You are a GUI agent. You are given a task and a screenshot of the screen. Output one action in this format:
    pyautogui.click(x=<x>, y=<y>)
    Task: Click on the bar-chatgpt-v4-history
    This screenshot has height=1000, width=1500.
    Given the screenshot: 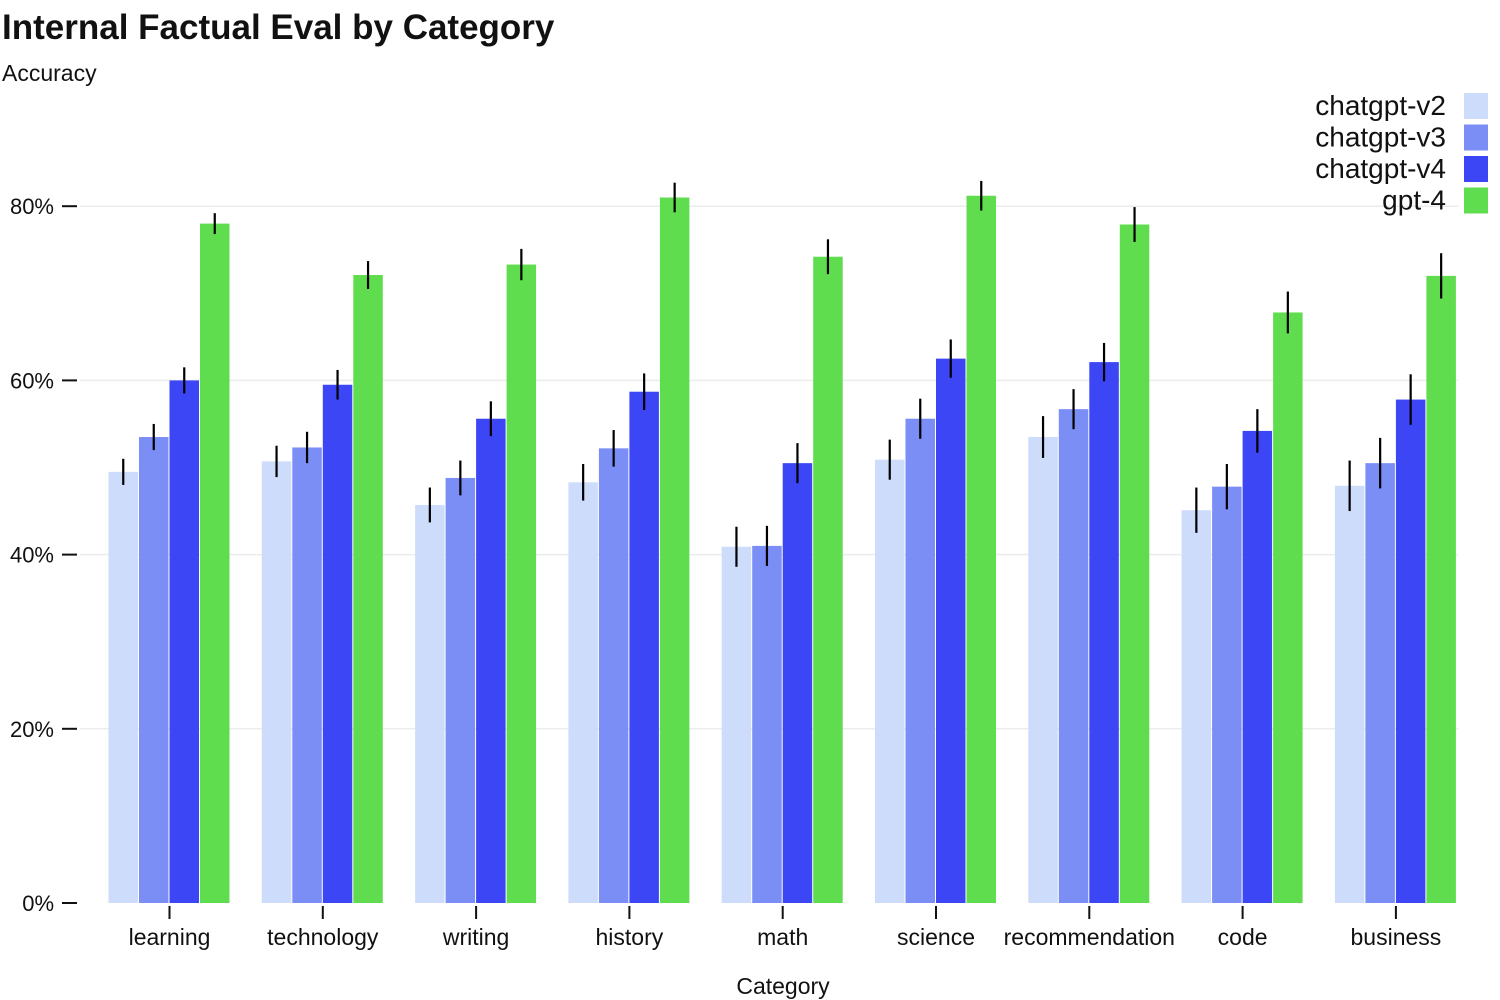 What is the action you would take?
    pyautogui.click(x=644, y=647)
    